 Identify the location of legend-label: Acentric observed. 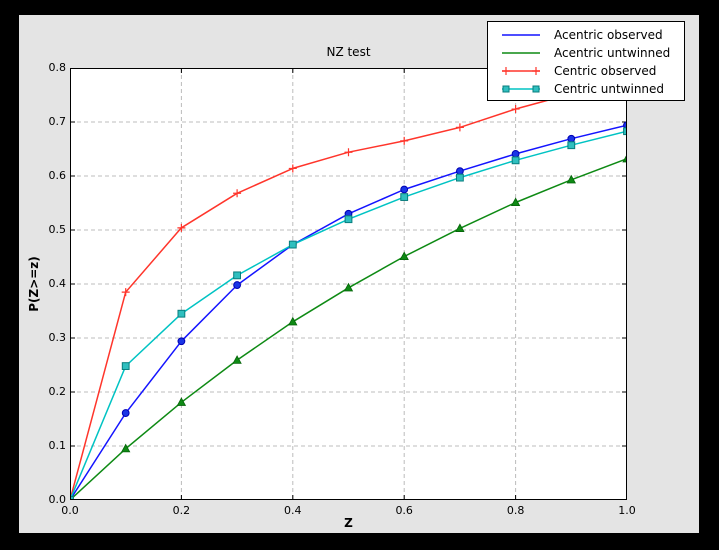
(608, 35).